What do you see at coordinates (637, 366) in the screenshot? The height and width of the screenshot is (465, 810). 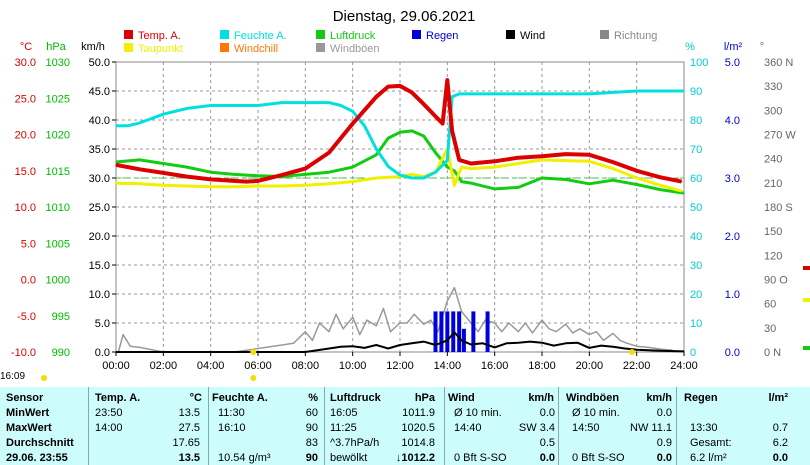 I see `x-tick-label: 22:00` at bounding box center [637, 366].